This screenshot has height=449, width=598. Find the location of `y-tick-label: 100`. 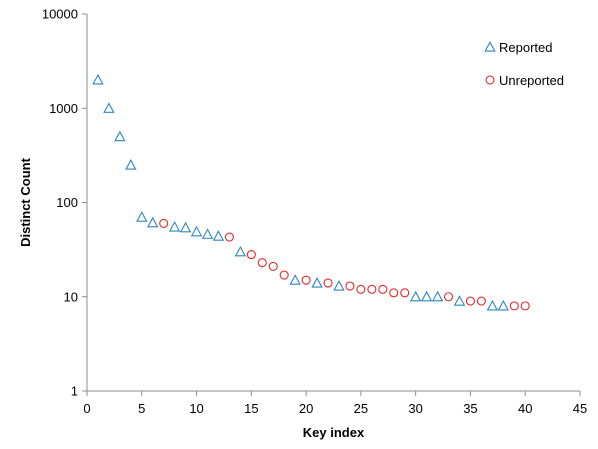

y-tick-label: 100 is located at coordinates (67, 202).